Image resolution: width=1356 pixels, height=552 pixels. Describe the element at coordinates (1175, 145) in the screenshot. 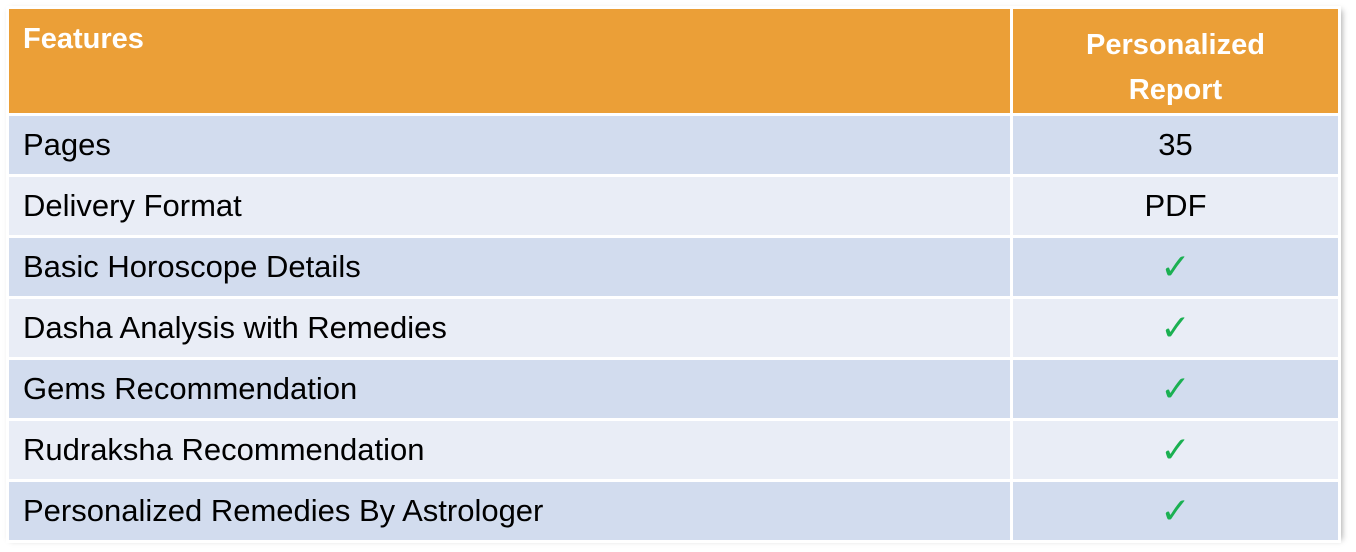

I see `value-cell: 35` at that location.